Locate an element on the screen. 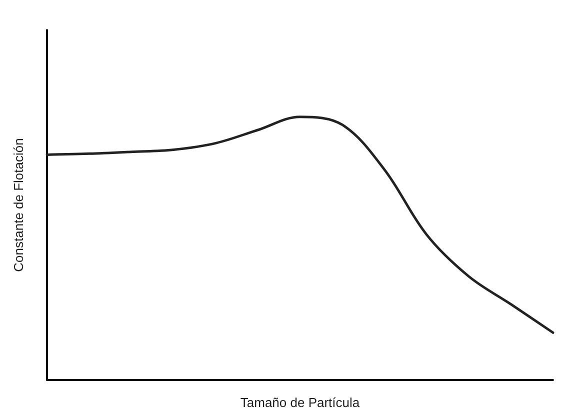 This screenshot has height=414, width=563. y-axis-title: Constante de Flotación is located at coordinates (18, 205).